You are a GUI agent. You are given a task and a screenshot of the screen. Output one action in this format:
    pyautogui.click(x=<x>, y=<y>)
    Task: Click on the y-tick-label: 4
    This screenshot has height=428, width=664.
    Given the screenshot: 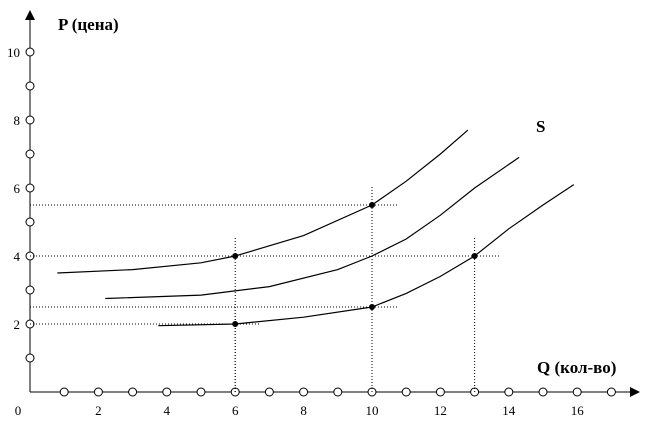 What is the action you would take?
    pyautogui.click(x=17, y=256)
    